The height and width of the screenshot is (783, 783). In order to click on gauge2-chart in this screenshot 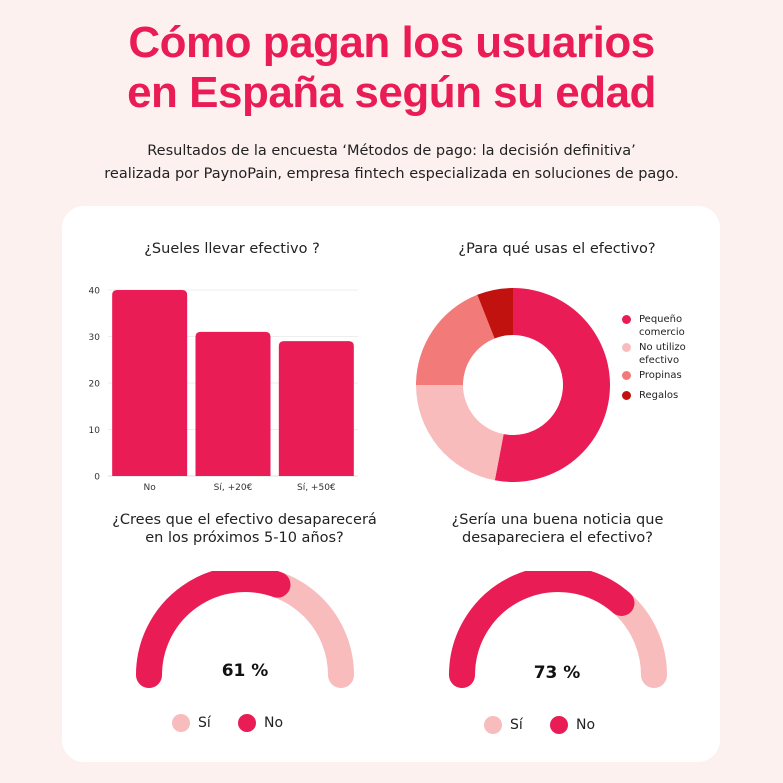, I will do `click(558, 629)`.